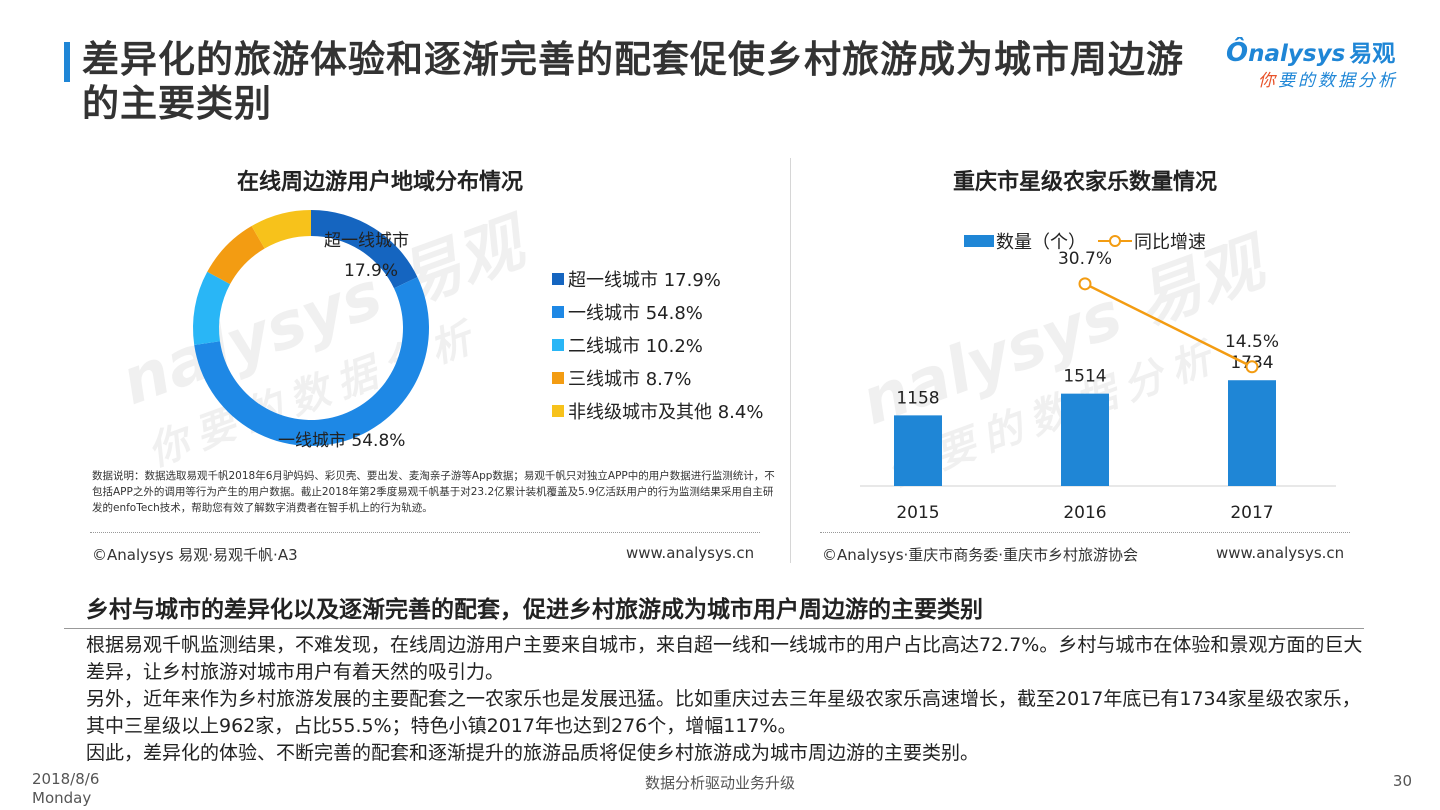  What do you see at coordinates (666, 412) in the screenshot?
I see `legend-label: 非线级城市及其他 8.4%` at bounding box center [666, 412].